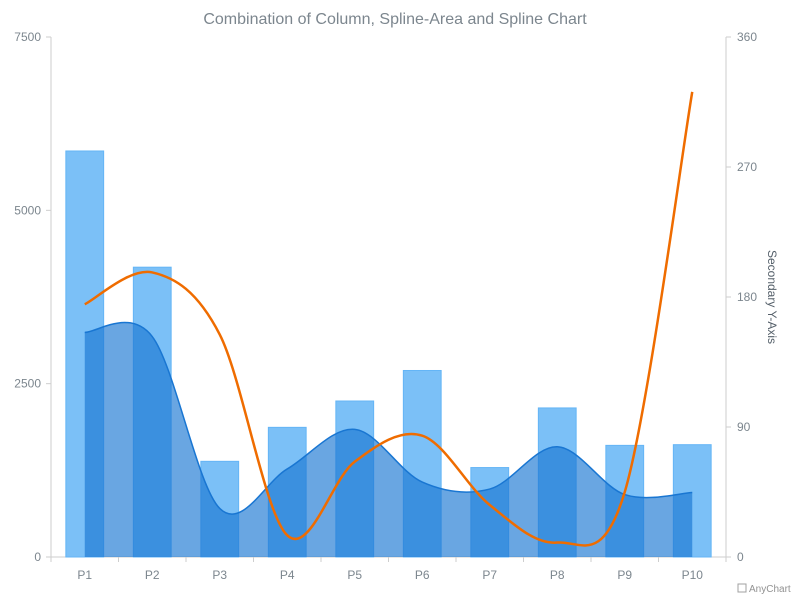  Describe the element at coordinates (747, 297) in the screenshot. I see `secondary-y-tick-label: 180` at that location.